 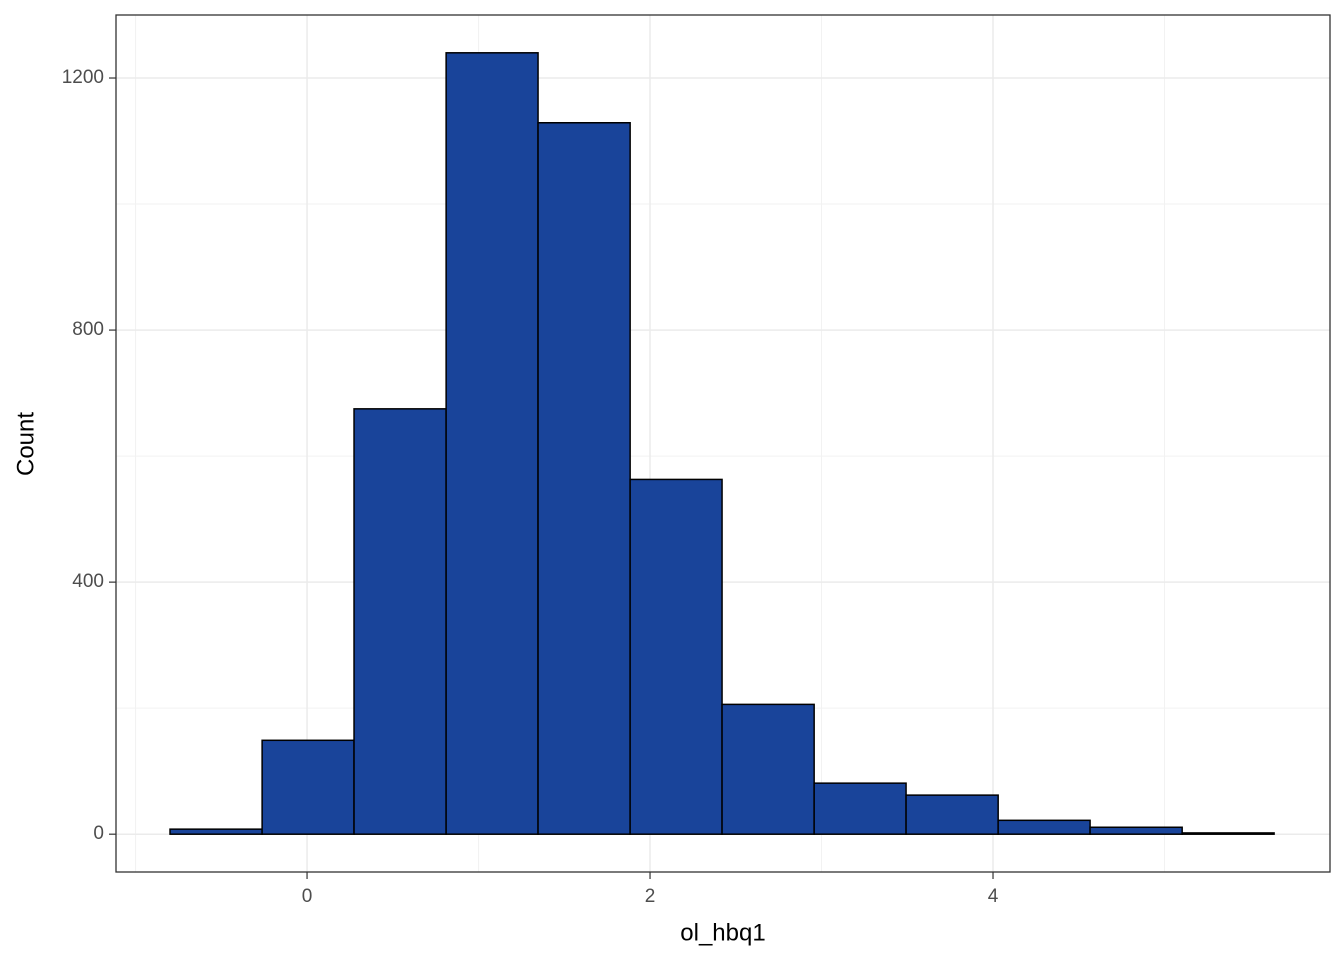 What do you see at coordinates (722, 932) in the screenshot?
I see `x-axis-title: ol_hbq1` at bounding box center [722, 932].